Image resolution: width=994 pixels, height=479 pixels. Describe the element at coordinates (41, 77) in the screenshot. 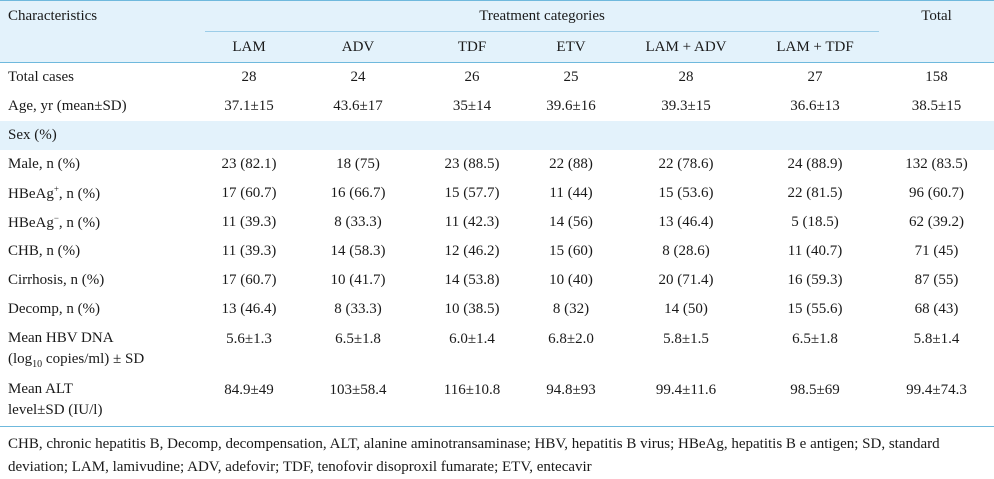

I see `row-label: Total cases` at that location.